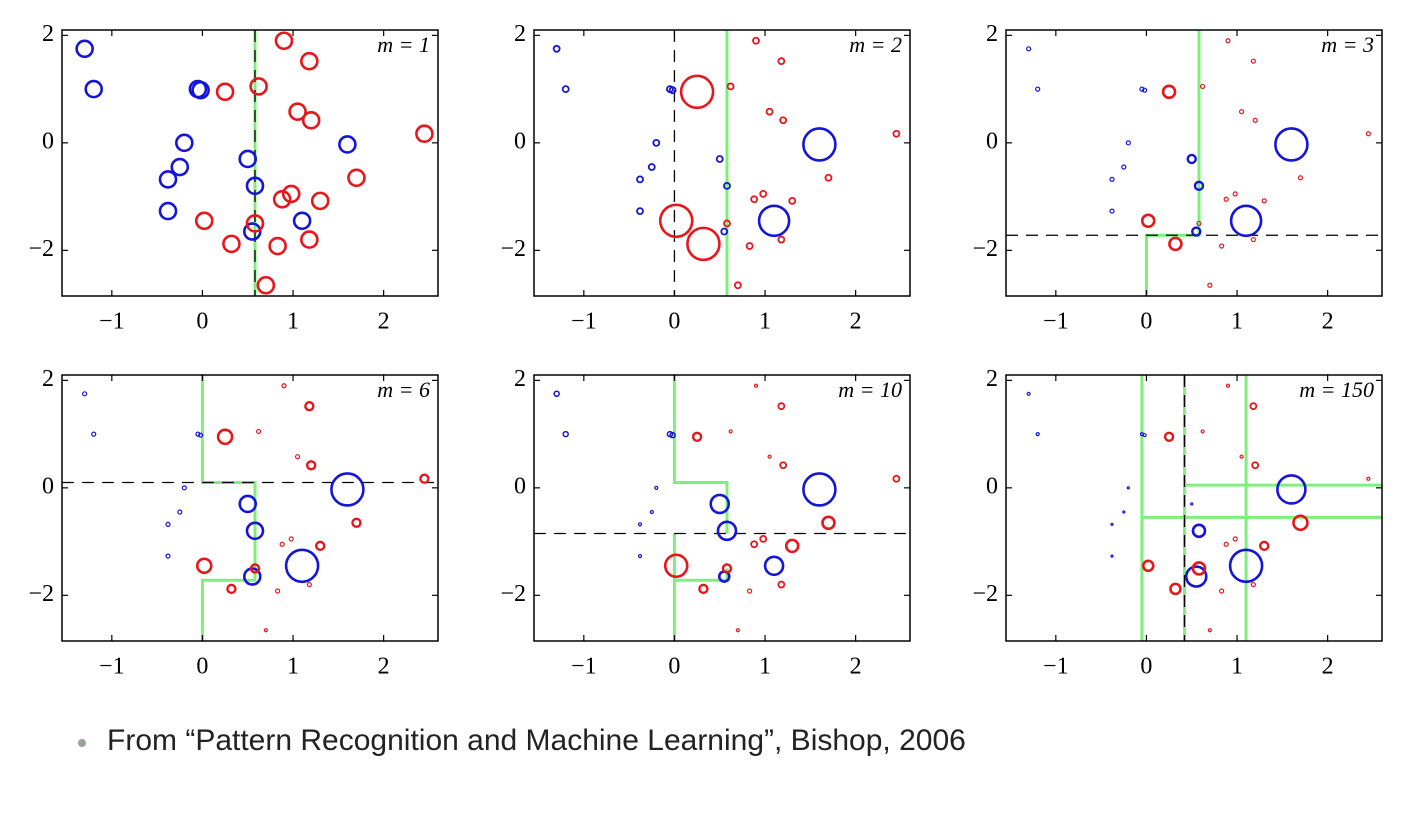 This screenshot has width=1412, height=825. What do you see at coordinates (403, 389) in the screenshot?
I see `panel-title: m = 6` at bounding box center [403, 389].